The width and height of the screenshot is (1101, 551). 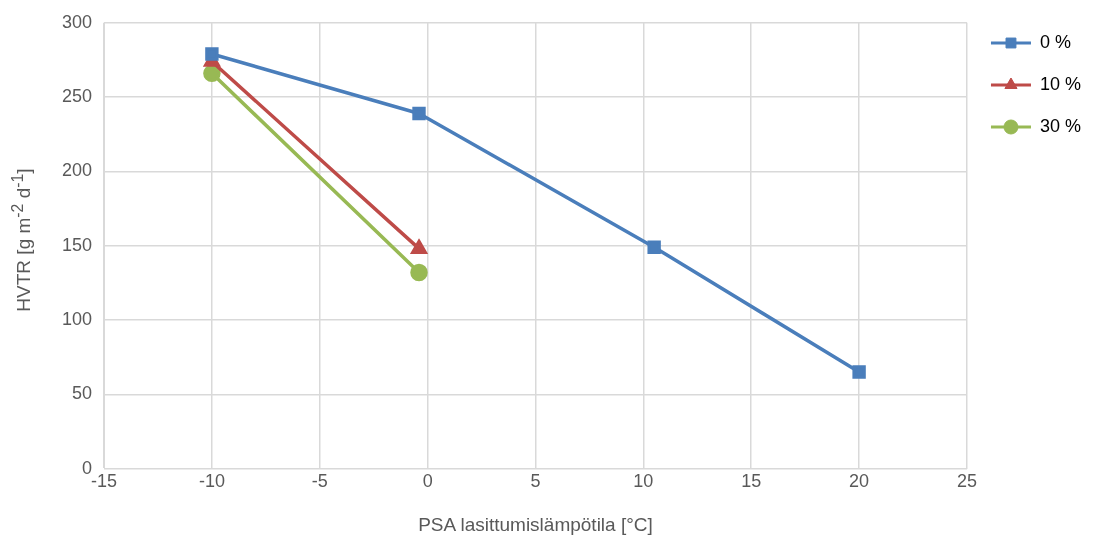 I want to click on y-tick-label: 300, so click(x=77, y=21).